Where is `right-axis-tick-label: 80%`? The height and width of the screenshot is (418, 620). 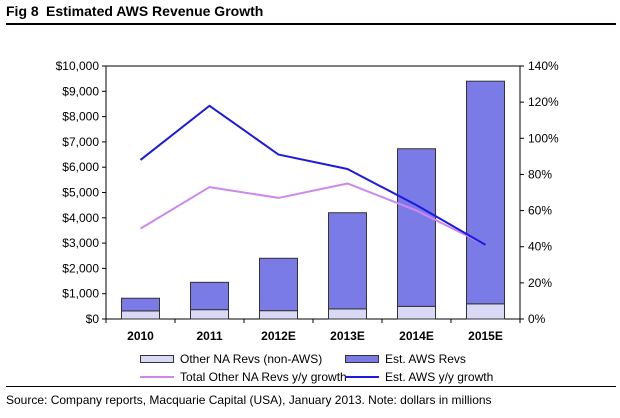 right-axis-tick-label: 80% is located at coordinates (540, 174).